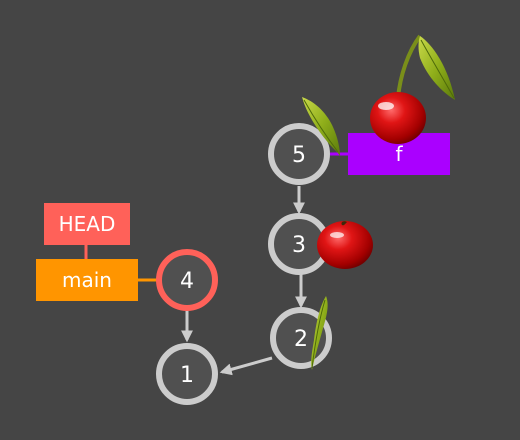 Image resolution: width=520 pixels, height=440 pixels. Describe the element at coordinates (301, 339) in the screenshot. I see `commit-2-label: 2` at that location.